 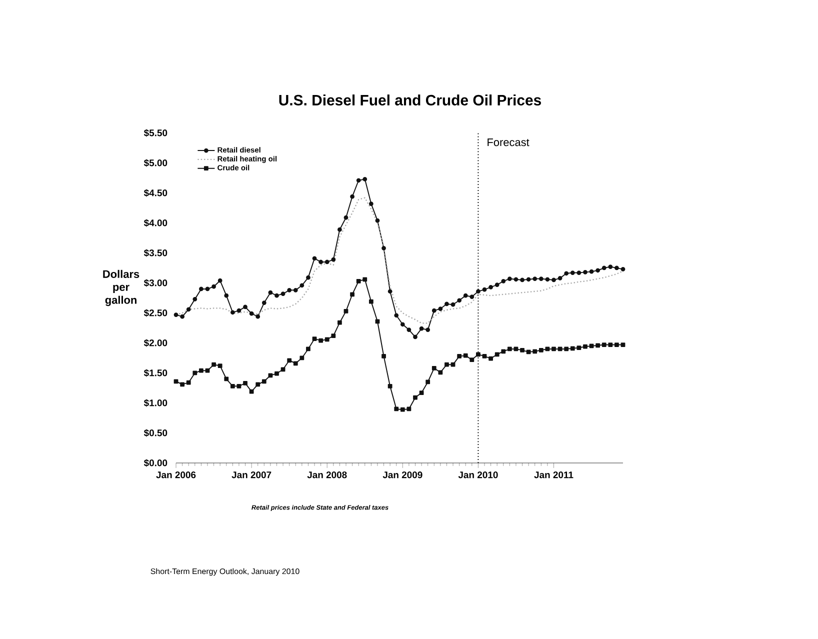 What do you see at coordinates (156, 403) in the screenshot?
I see `y-tick-label: $1.00` at bounding box center [156, 403].